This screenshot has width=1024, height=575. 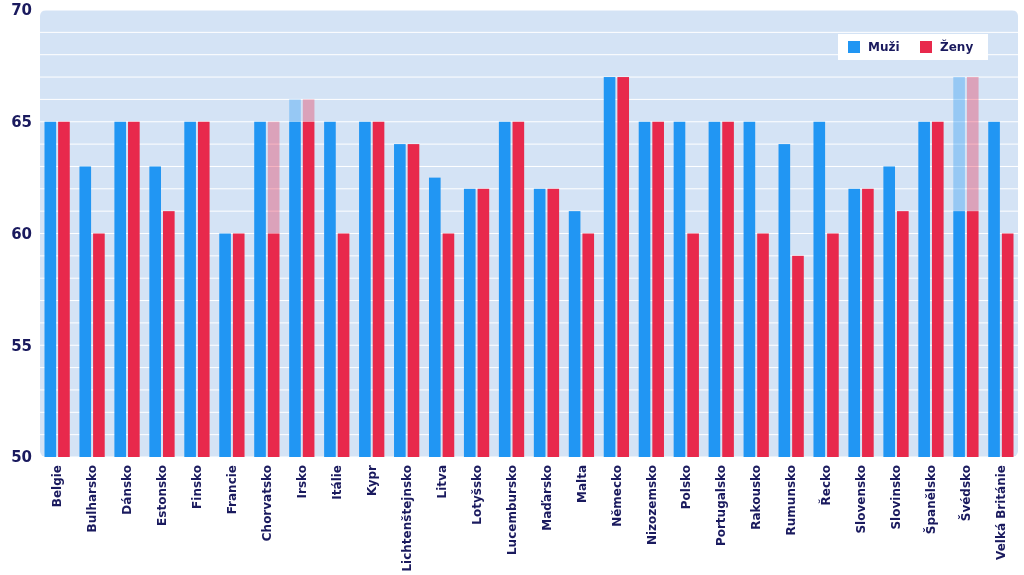 What do you see at coordinates (197, 487) in the screenshot?
I see `x-tick-label: Finsko` at bounding box center [197, 487].